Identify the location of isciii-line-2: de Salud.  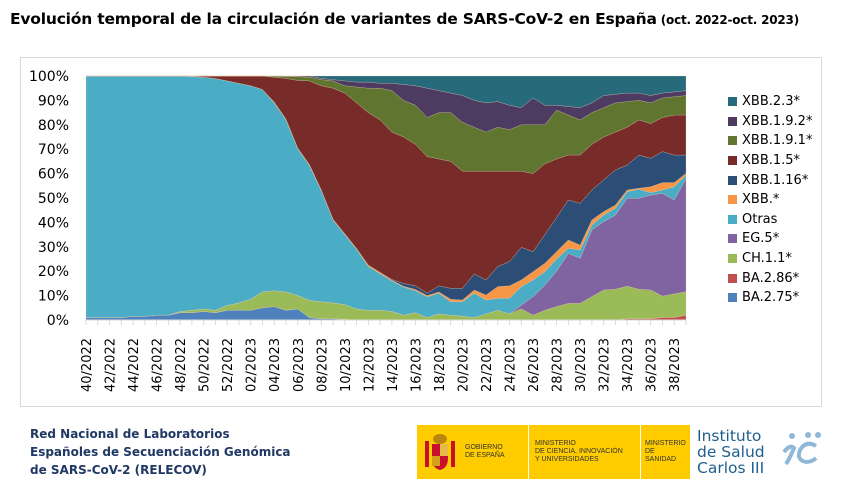
(731, 452).